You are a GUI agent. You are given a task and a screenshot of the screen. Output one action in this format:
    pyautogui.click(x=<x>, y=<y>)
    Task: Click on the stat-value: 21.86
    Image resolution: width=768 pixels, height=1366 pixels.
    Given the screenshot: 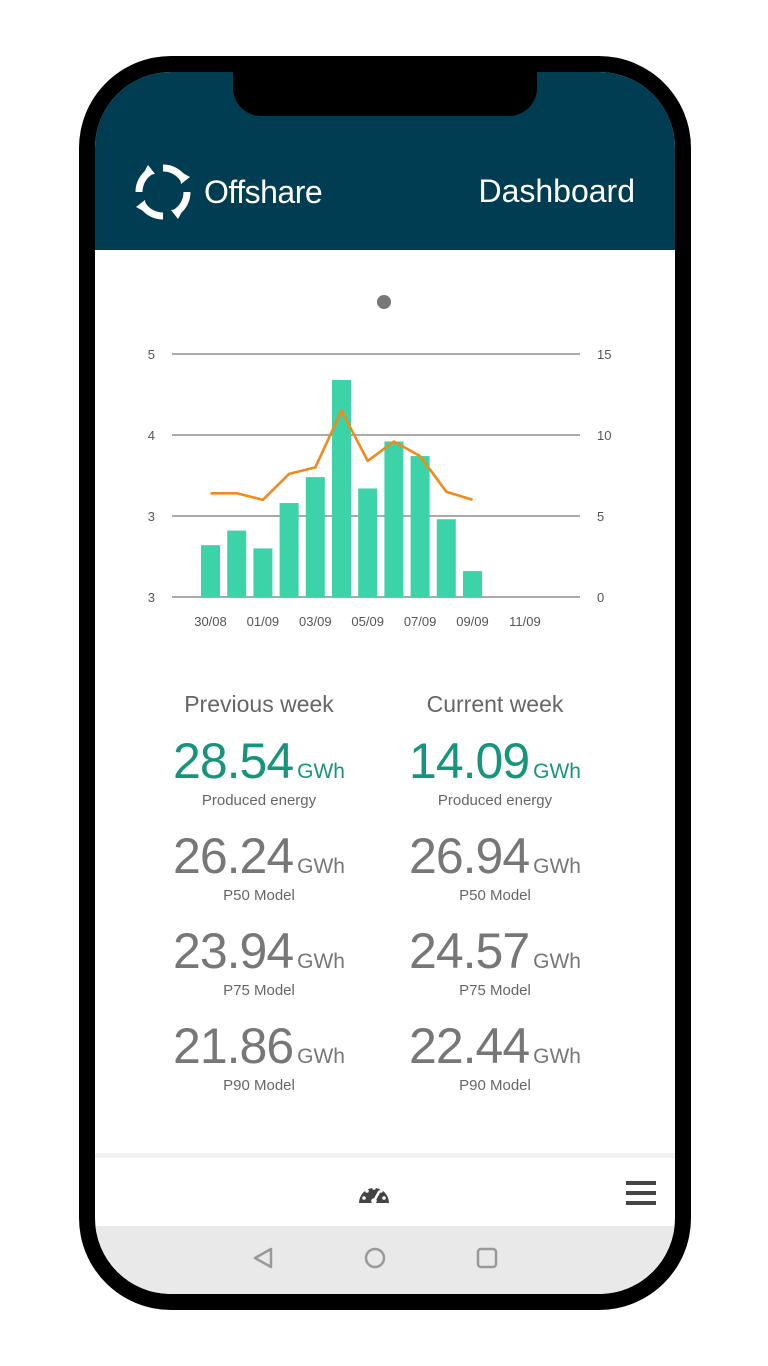 What is the action you would take?
    pyautogui.click(x=233, y=1046)
    